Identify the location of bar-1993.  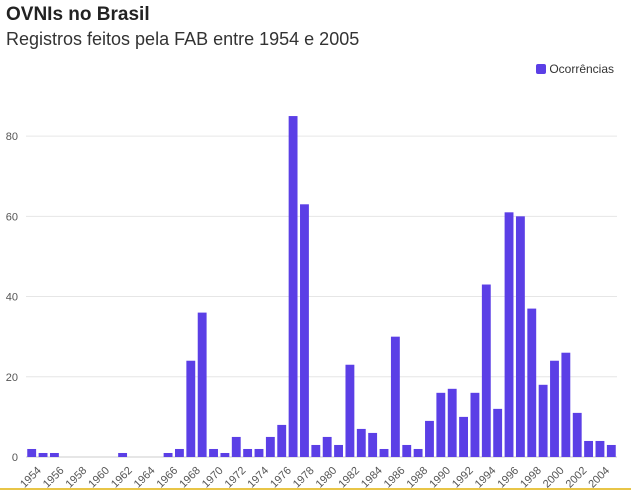
(475, 424).